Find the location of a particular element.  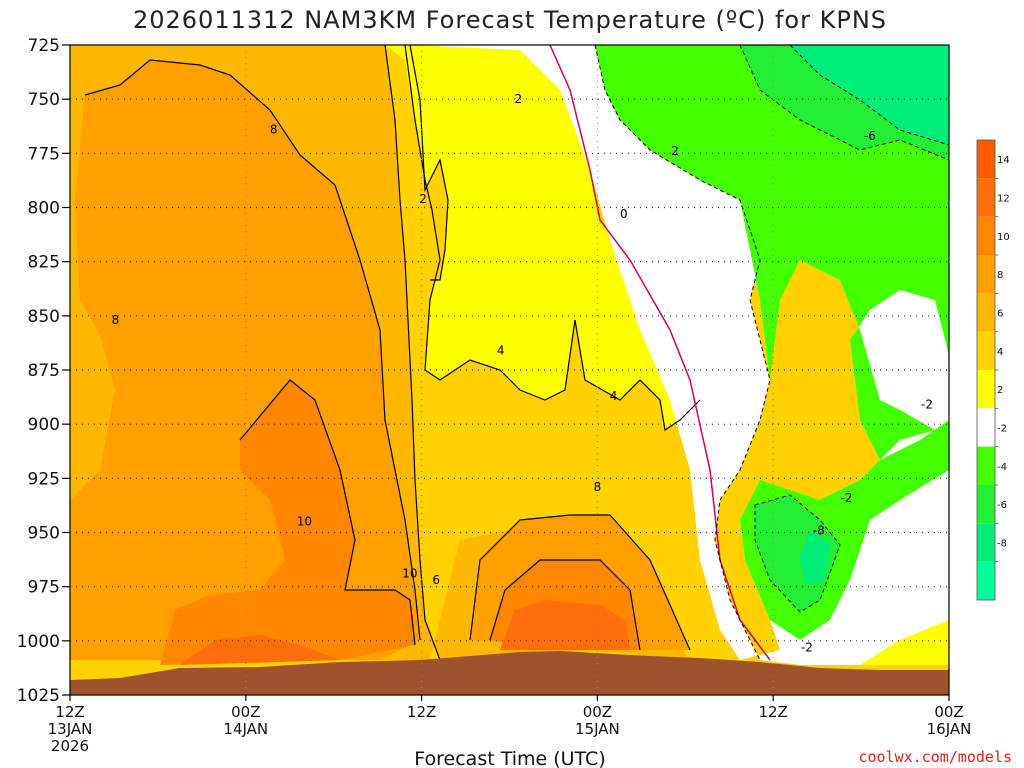

x-tick-label: 15JAN is located at coordinates (597, 729).